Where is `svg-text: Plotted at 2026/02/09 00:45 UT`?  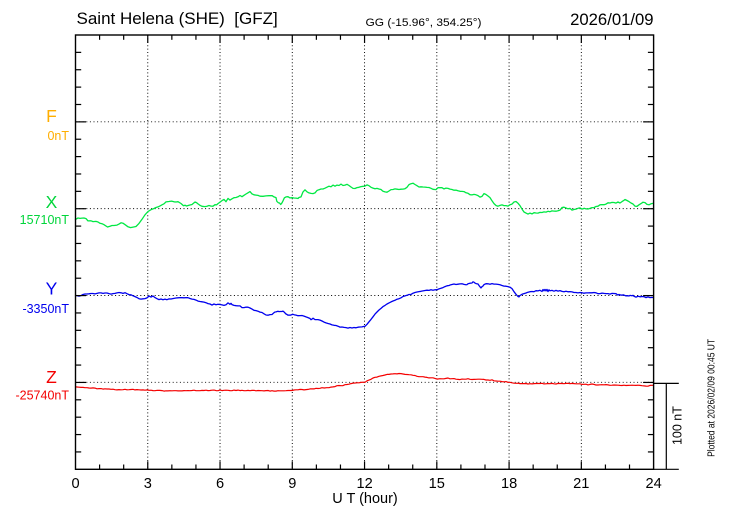
svg-text: Plotted at 2026/02/09 00:45 UT is located at coordinates (712, 397).